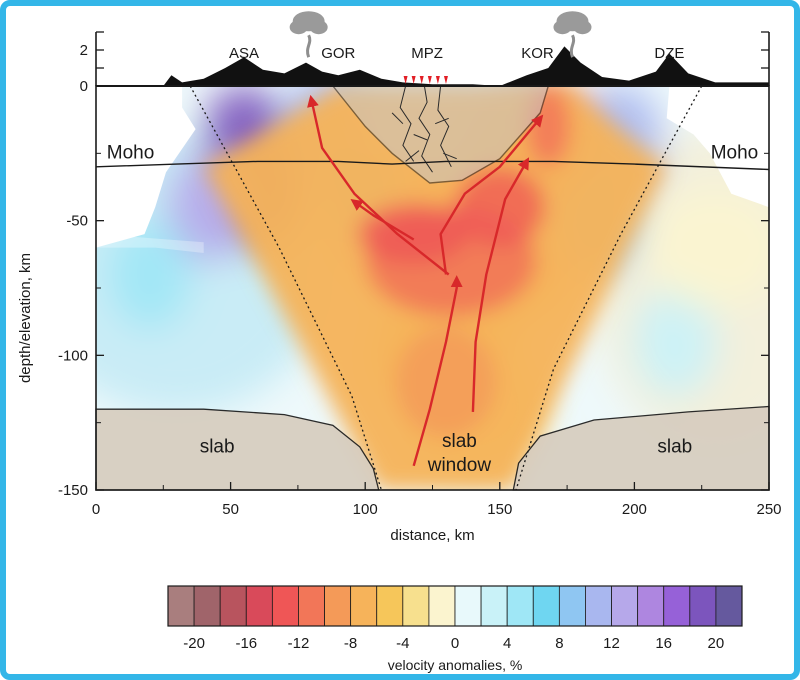 This screenshot has height=680, width=800. What do you see at coordinates (669, 53) in the screenshot?
I see `station-label: DZE` at bounding box center [669, 53].